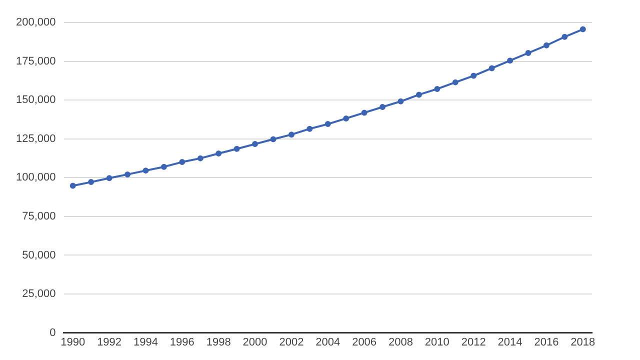 This screenshot has width=640, height=360. I want to click on x-tick-label: 1998, so click(218, 342).